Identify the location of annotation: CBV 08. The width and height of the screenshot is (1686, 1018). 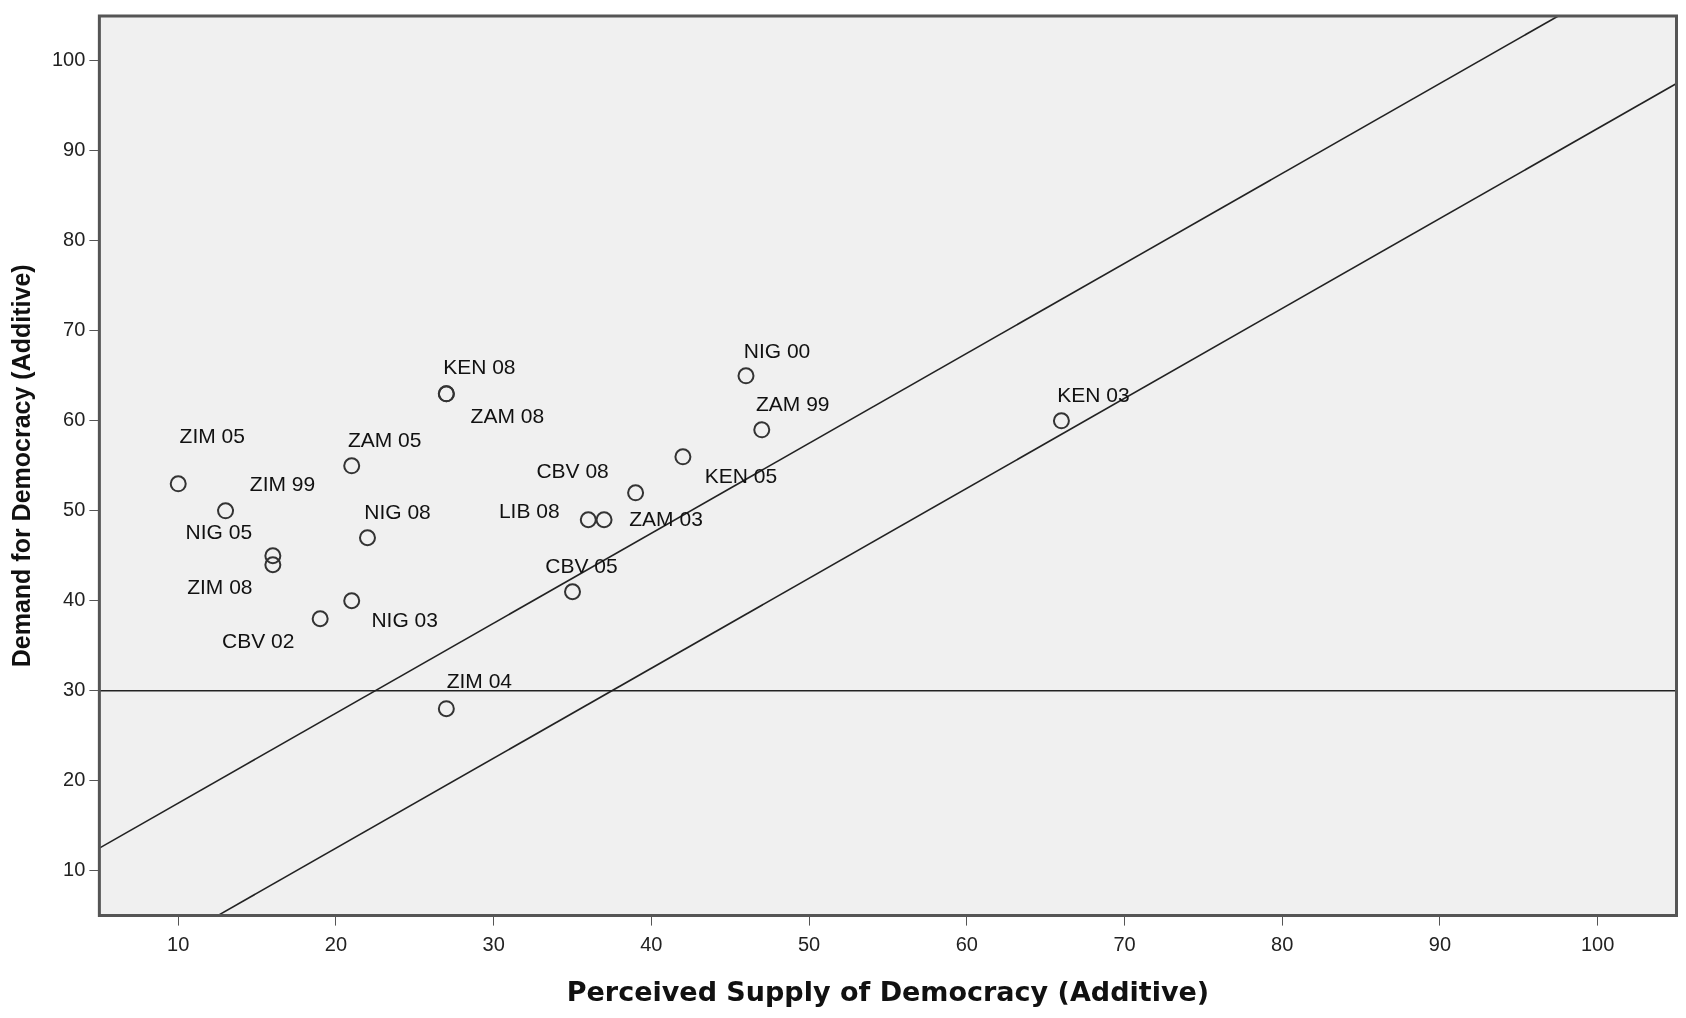
(572, 470).